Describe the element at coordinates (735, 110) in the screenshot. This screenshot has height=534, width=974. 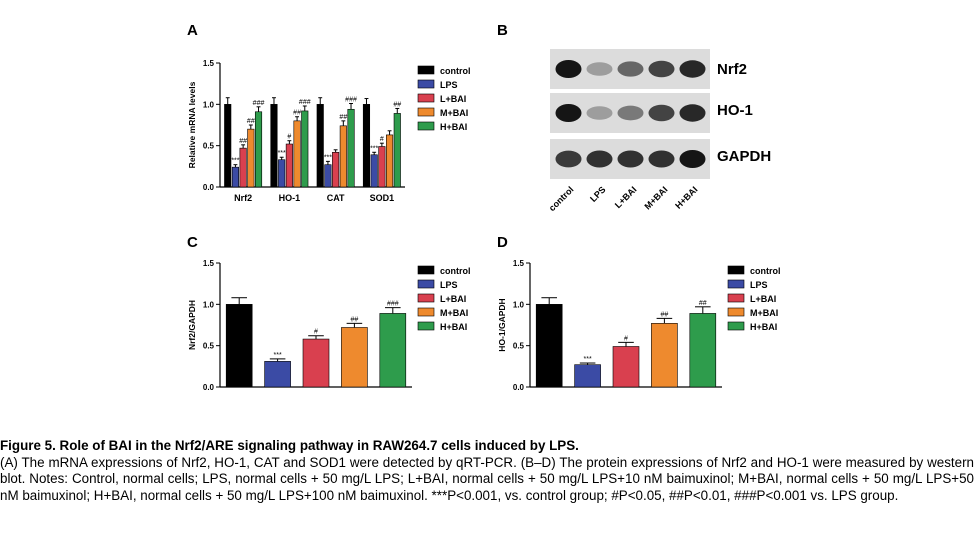
I see `blot-row-label-ho1: HO-1` at that location.